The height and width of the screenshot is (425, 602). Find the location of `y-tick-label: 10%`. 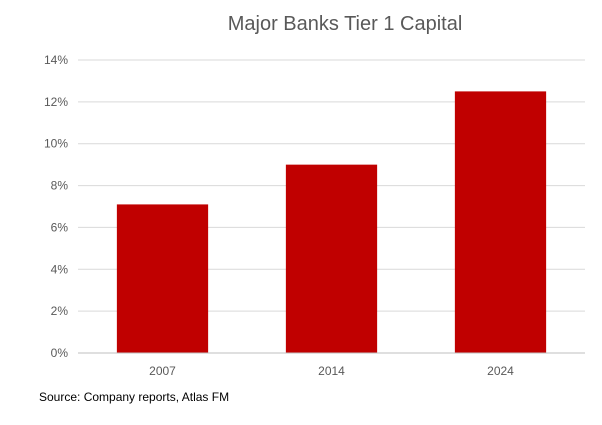

y-tick-label: 10% is located at coordinates (56, 144).